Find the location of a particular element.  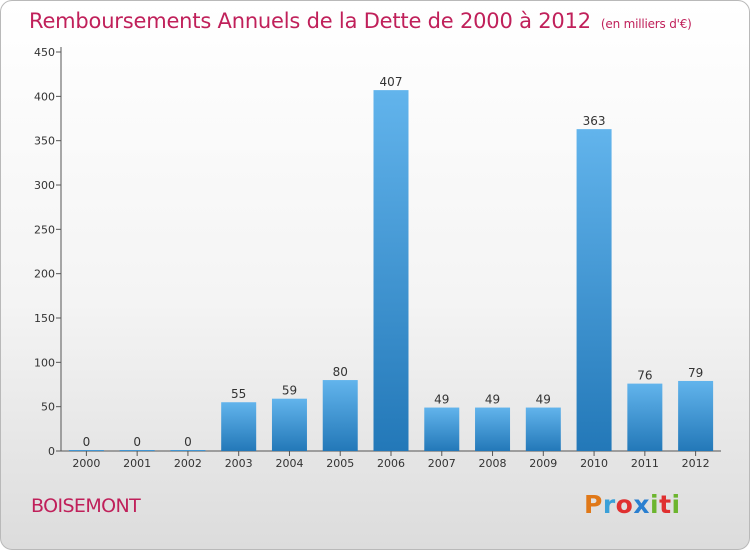

x-tick-label-2011: 2011 is located at coordinates (645, 463).